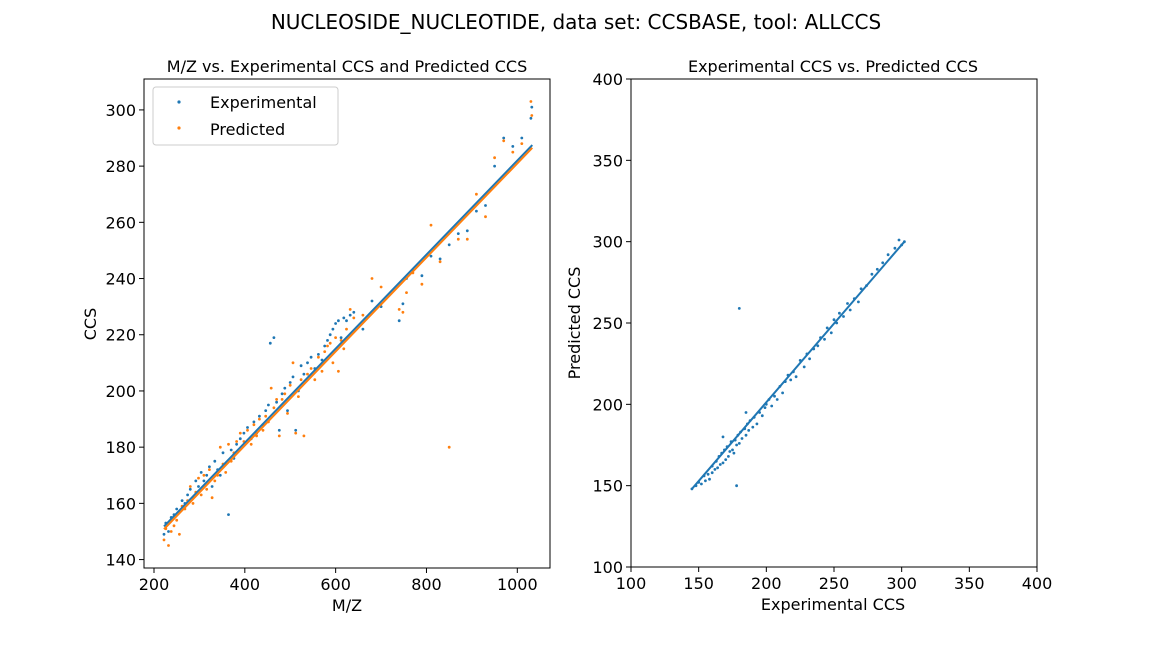  What do you see at coordinates (154, 584) in the screenshot?
I see `left-x-tick-label: 200` at bounding box center [154, 584].